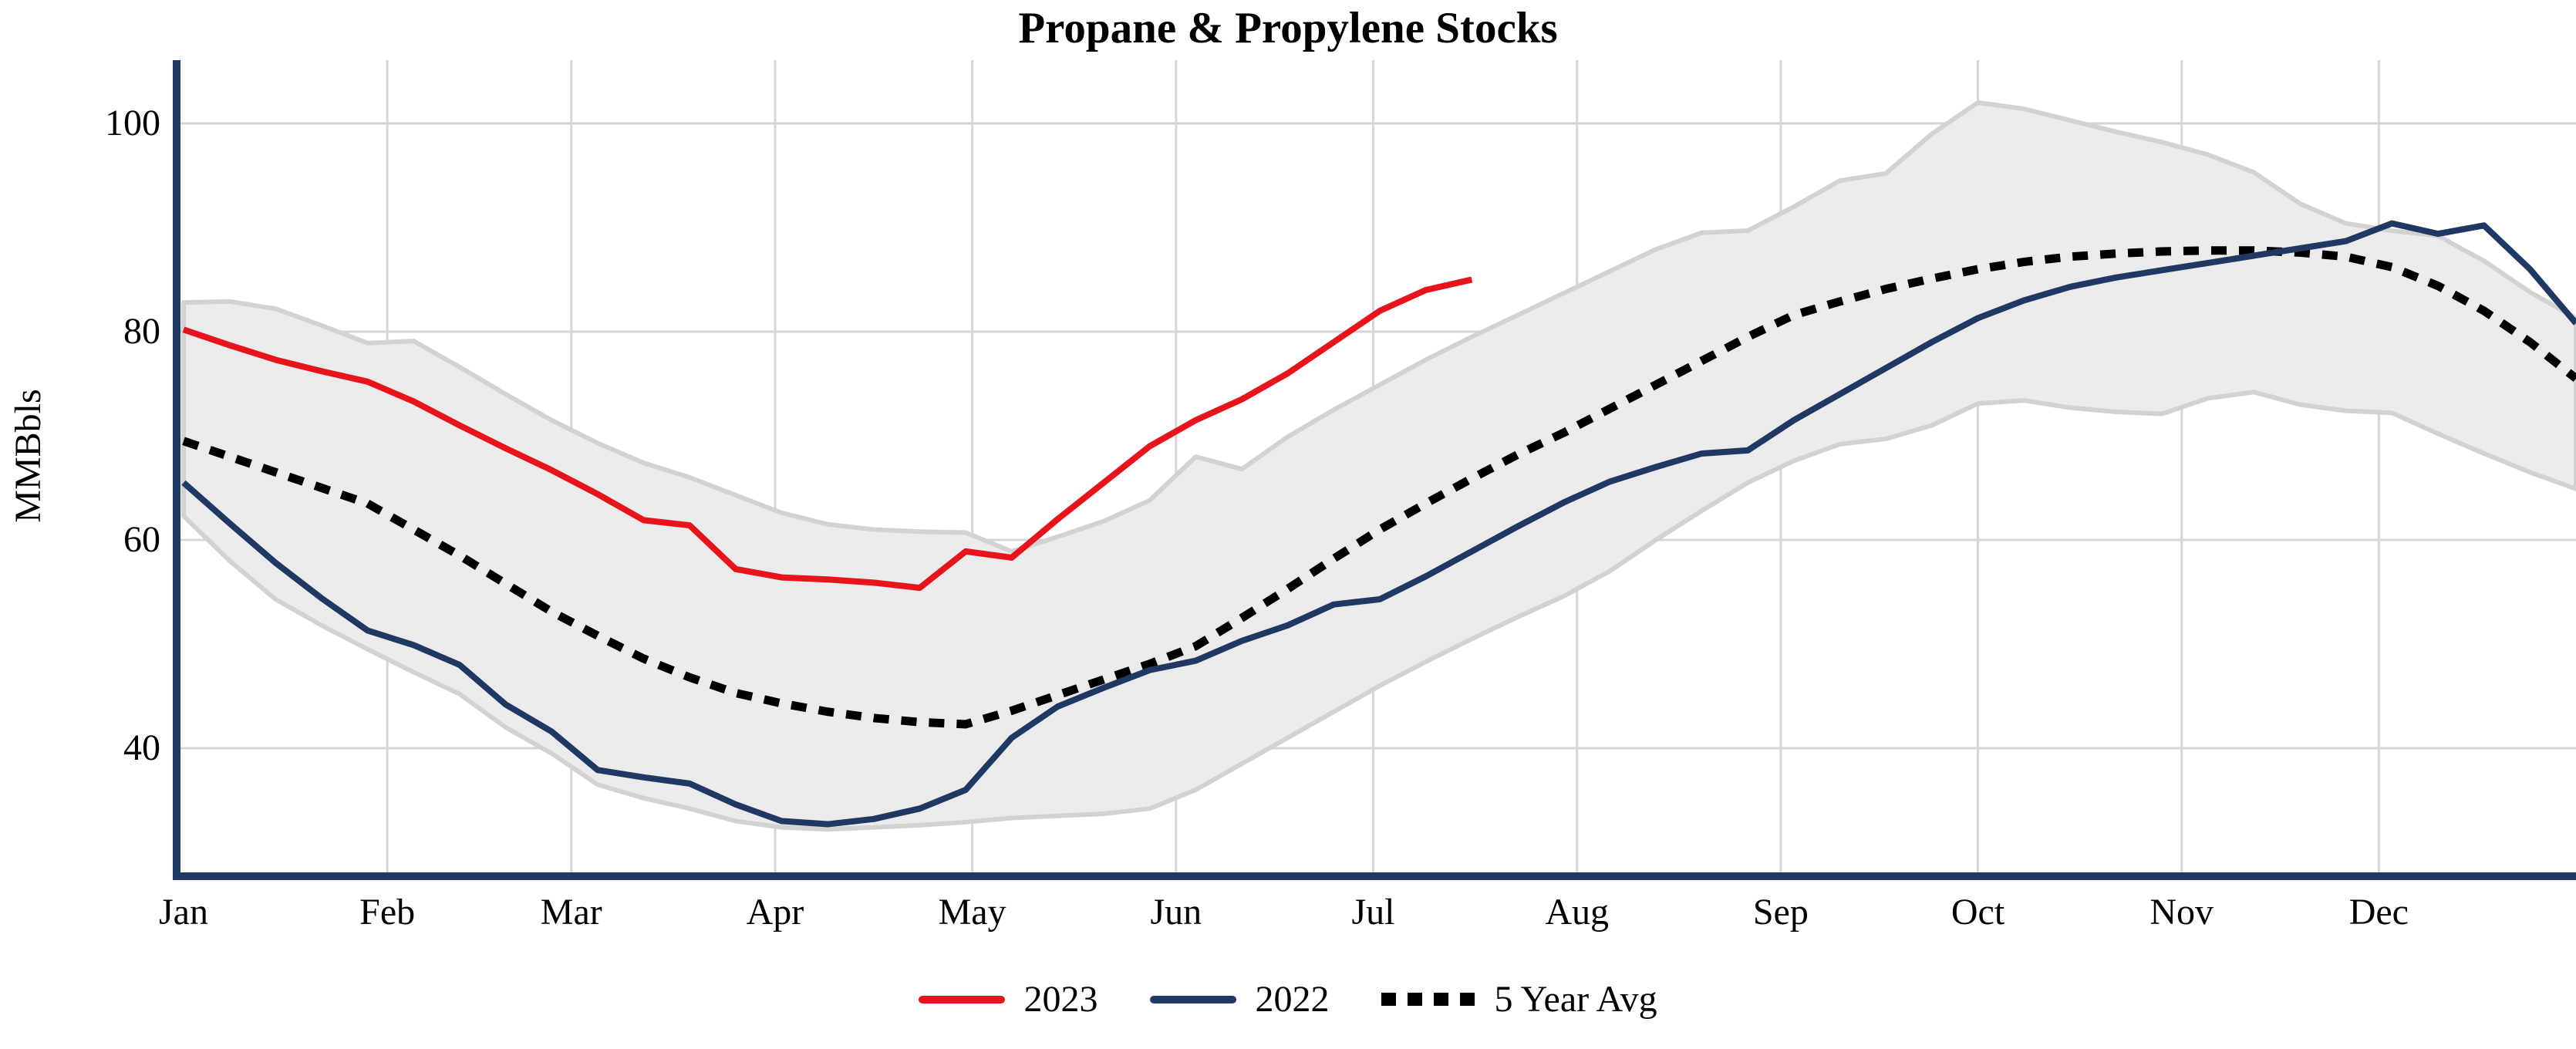  What do you see at coordinates (1193, 999) in the screenshot?
I see `legend-swatch-2022-line-icon` at bounding box center [1193, 999].